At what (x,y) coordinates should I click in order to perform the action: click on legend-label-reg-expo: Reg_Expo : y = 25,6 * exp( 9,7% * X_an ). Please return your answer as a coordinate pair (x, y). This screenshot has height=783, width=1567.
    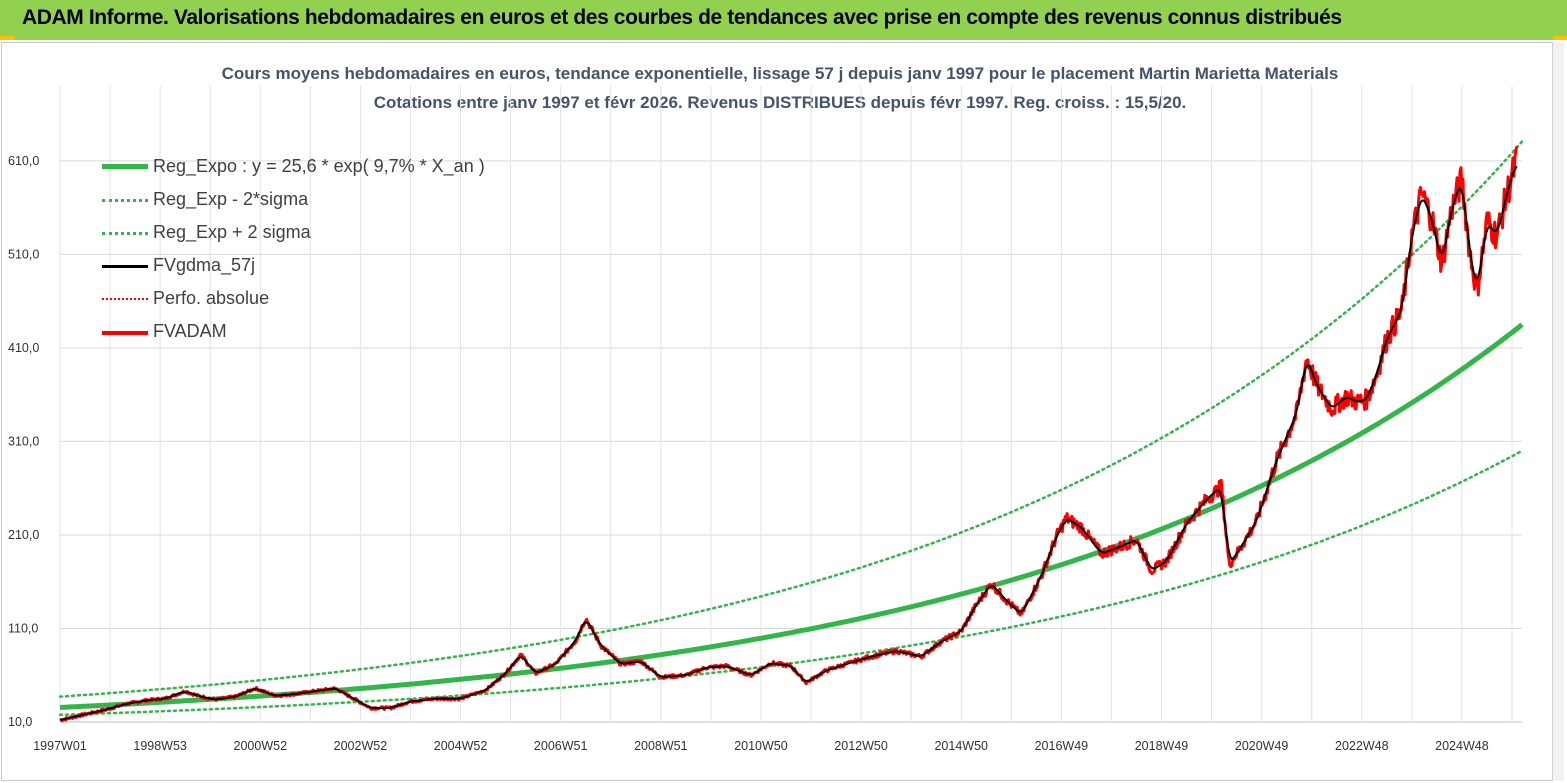
    Looking at the image, I should click on (319, 166).